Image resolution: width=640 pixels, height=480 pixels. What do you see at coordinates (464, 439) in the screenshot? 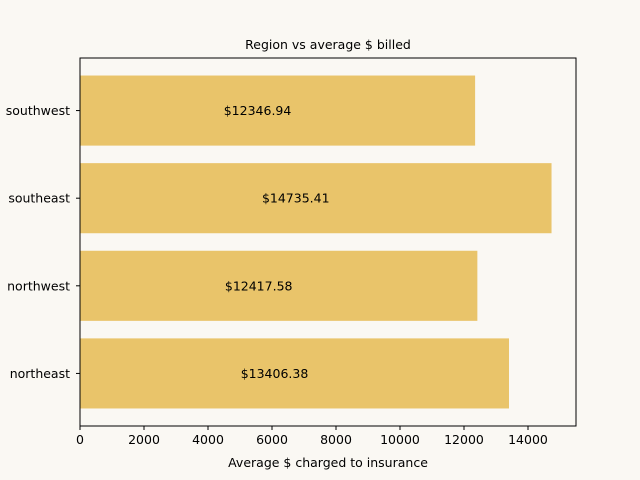
I see `x-tick-label-12000: 12000` at bounding box center [464, 439].